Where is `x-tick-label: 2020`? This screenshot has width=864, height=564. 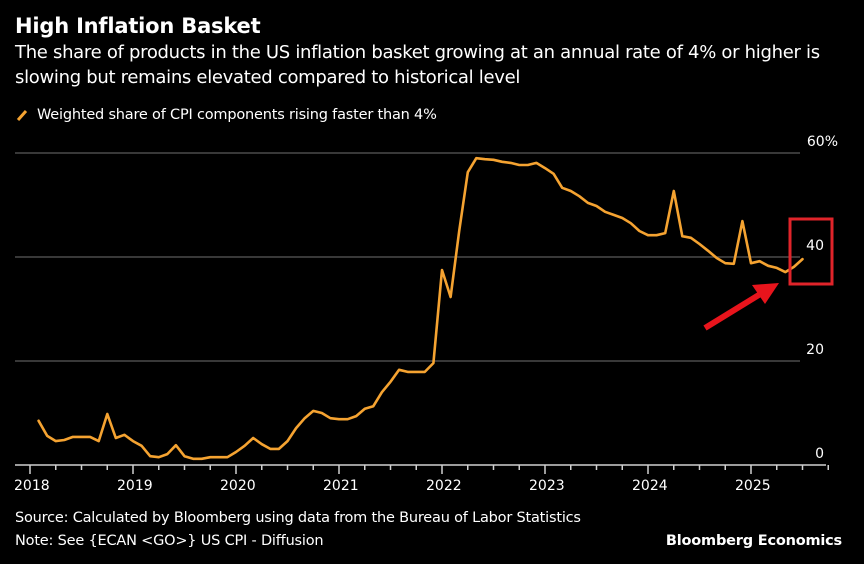 x-tick-label: 2020 is located at coordinates (238, 486).